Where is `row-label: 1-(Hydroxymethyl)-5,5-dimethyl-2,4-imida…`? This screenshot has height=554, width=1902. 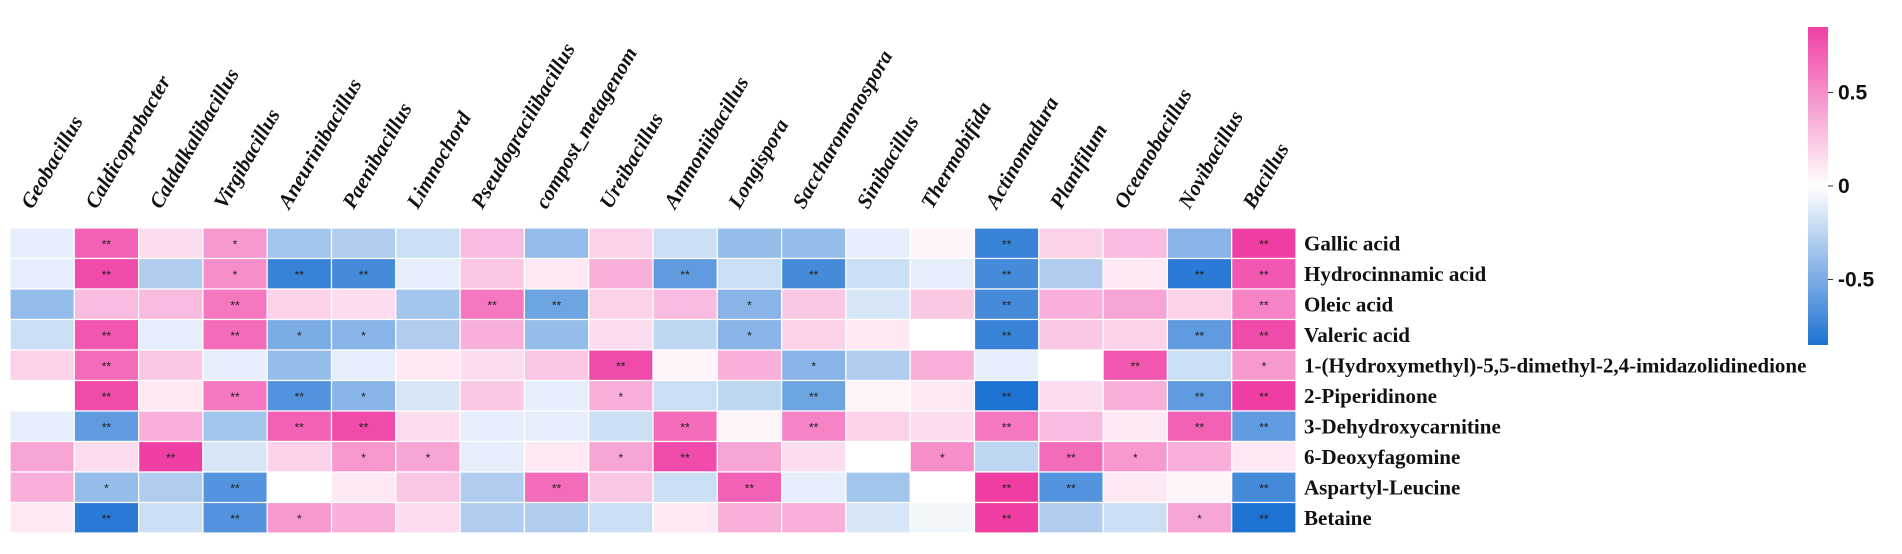
row-label: 1-(Hydroxymethyl)-5,5-dimethyl-2,4-imida… is located at coordinates (1555, 365).